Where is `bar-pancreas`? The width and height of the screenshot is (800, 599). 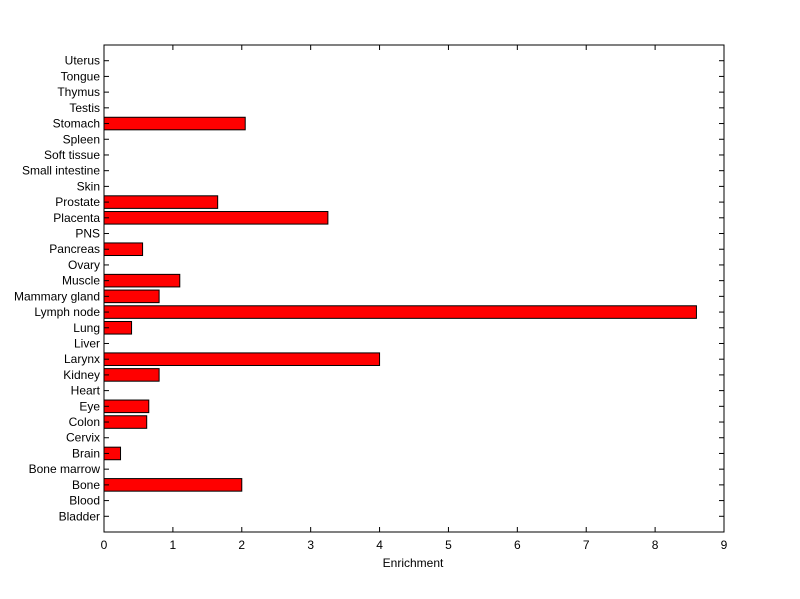 bar-pancreas is located at coordinates (123, 249).